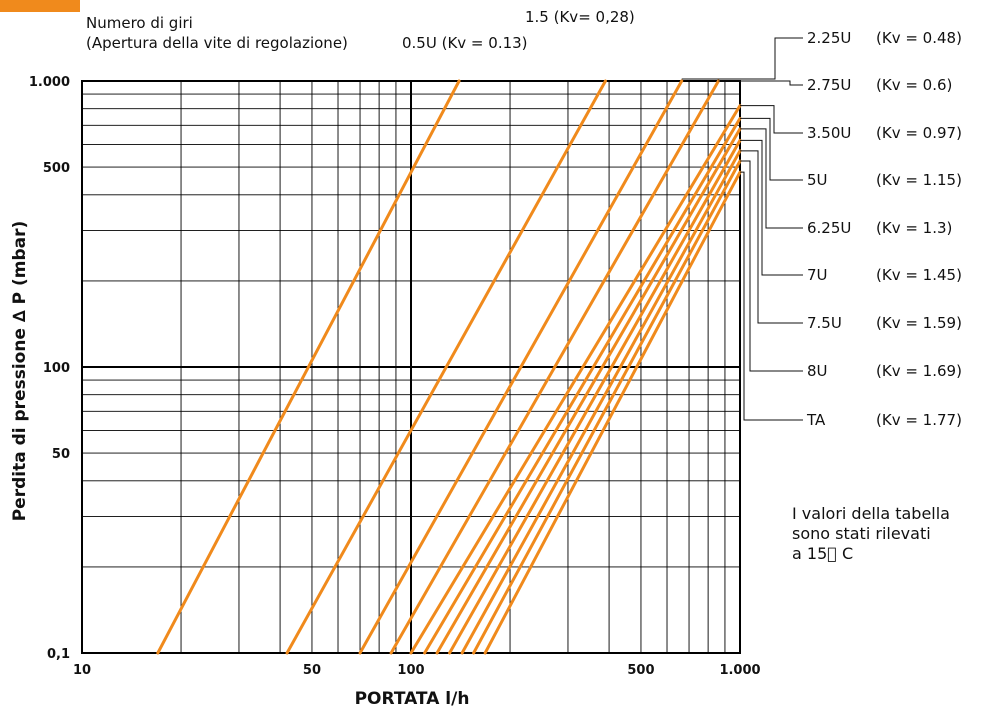 Image resolution: width=1001 pixels, height=717 pixels. What do you see at coordinates (739, 670) in the screenshot?
I see `x-tick-label: 1.000` at bounding box center [739, 670].